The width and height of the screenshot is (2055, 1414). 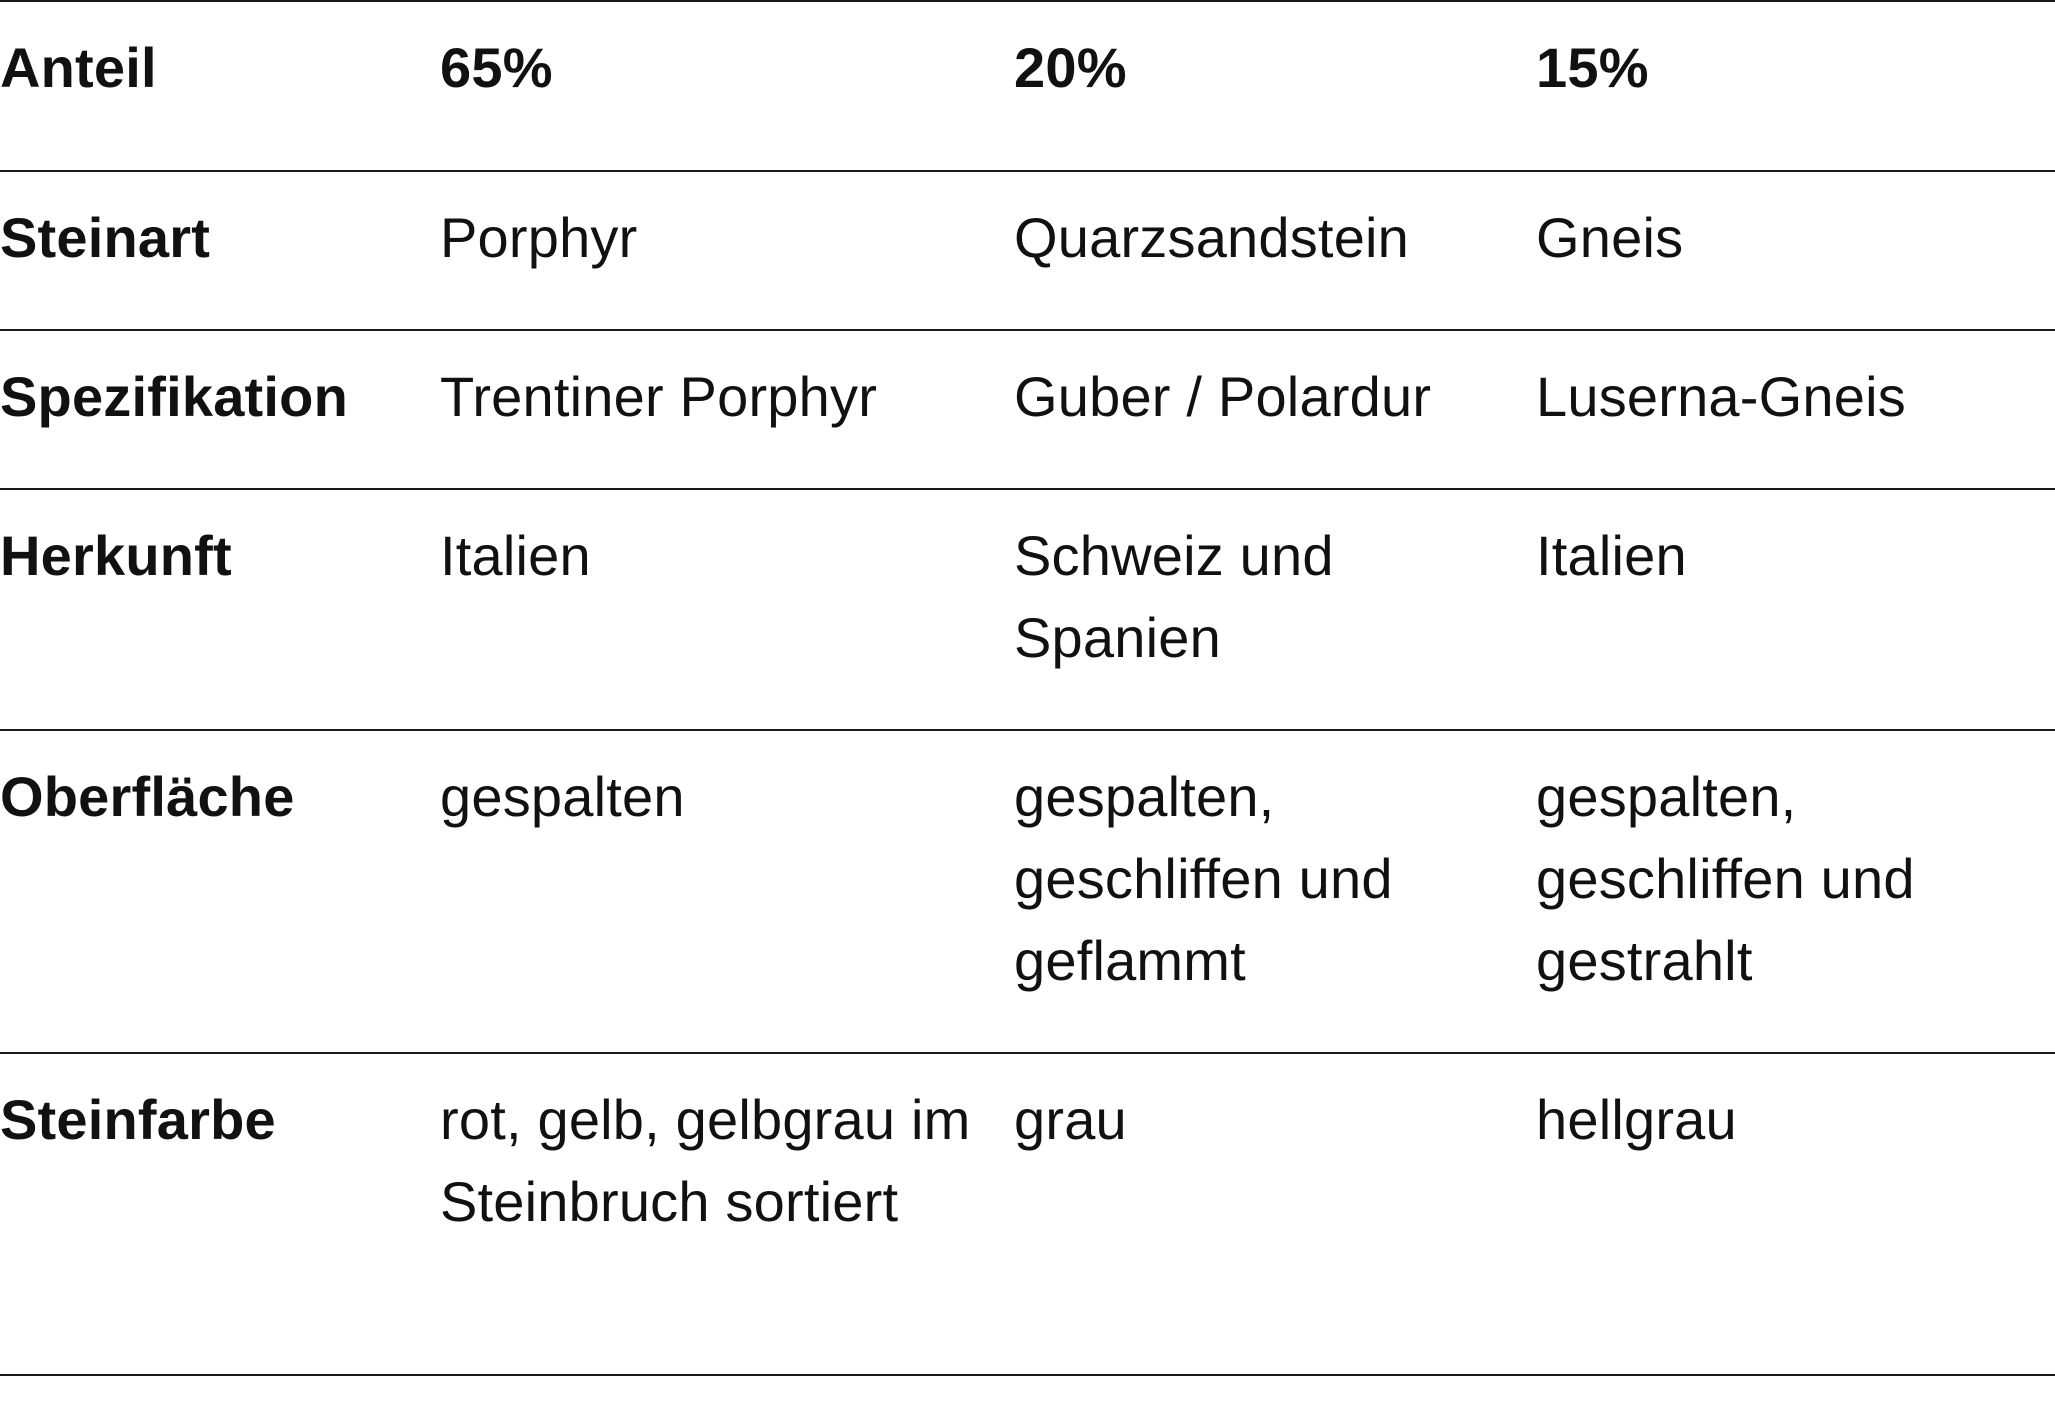 I want to click on cell-text: Porphyr, so click(x=539, y=237).